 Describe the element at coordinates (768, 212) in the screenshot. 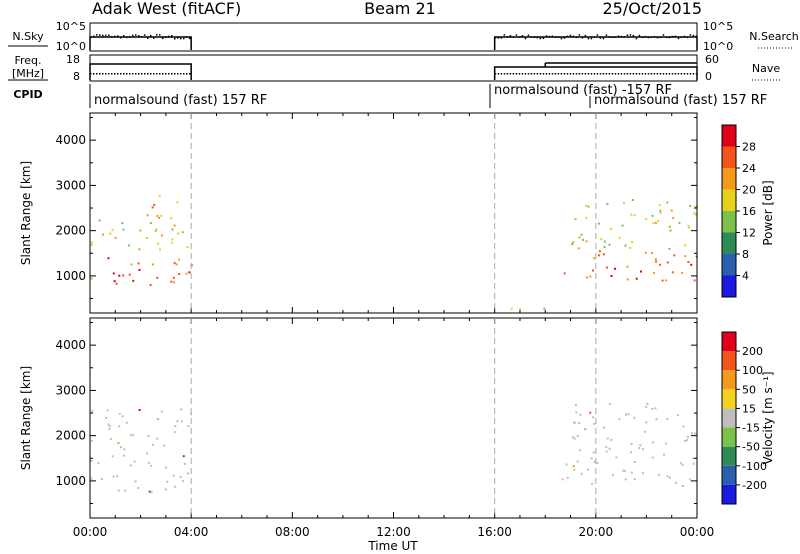

I see `power-colorbar-label: Power [dB]` at that location.